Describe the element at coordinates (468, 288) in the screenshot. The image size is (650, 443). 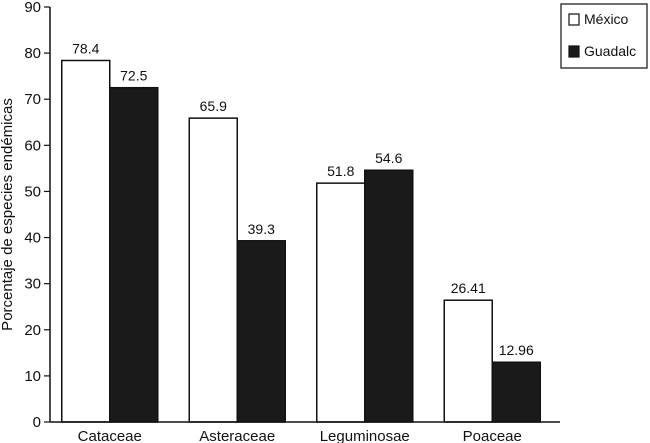
I see `data-label: 26.41` at that location.